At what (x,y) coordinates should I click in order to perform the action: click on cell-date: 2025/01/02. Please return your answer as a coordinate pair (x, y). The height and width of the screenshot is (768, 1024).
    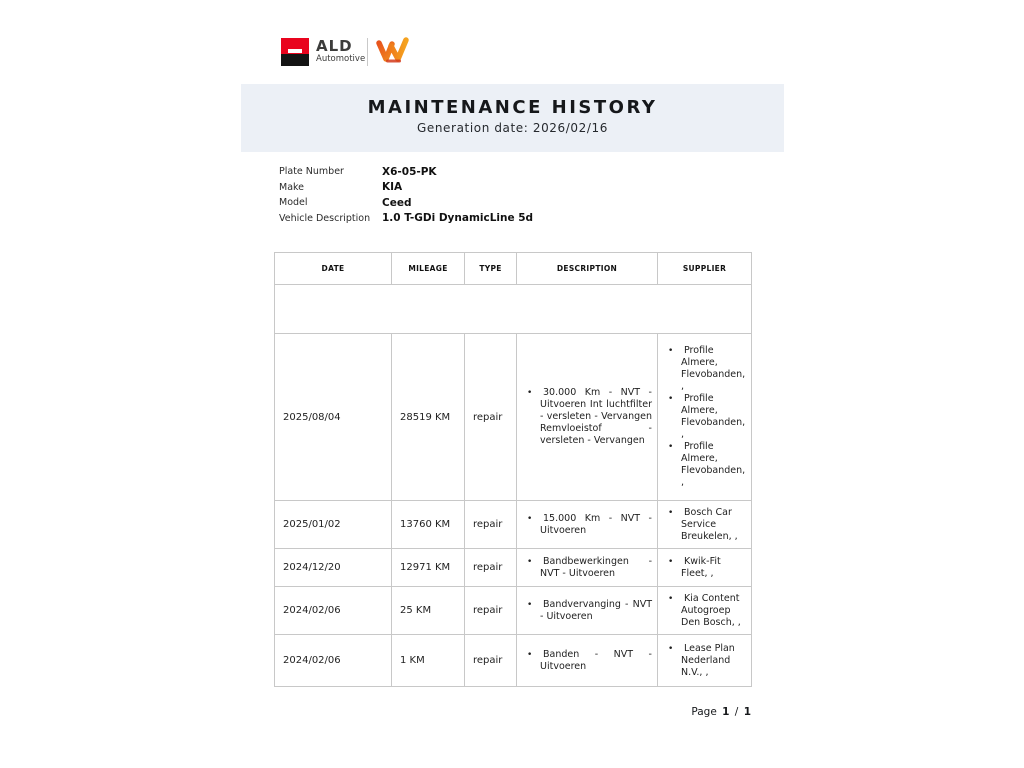
    Looking at the image, I should click on (333, 524).